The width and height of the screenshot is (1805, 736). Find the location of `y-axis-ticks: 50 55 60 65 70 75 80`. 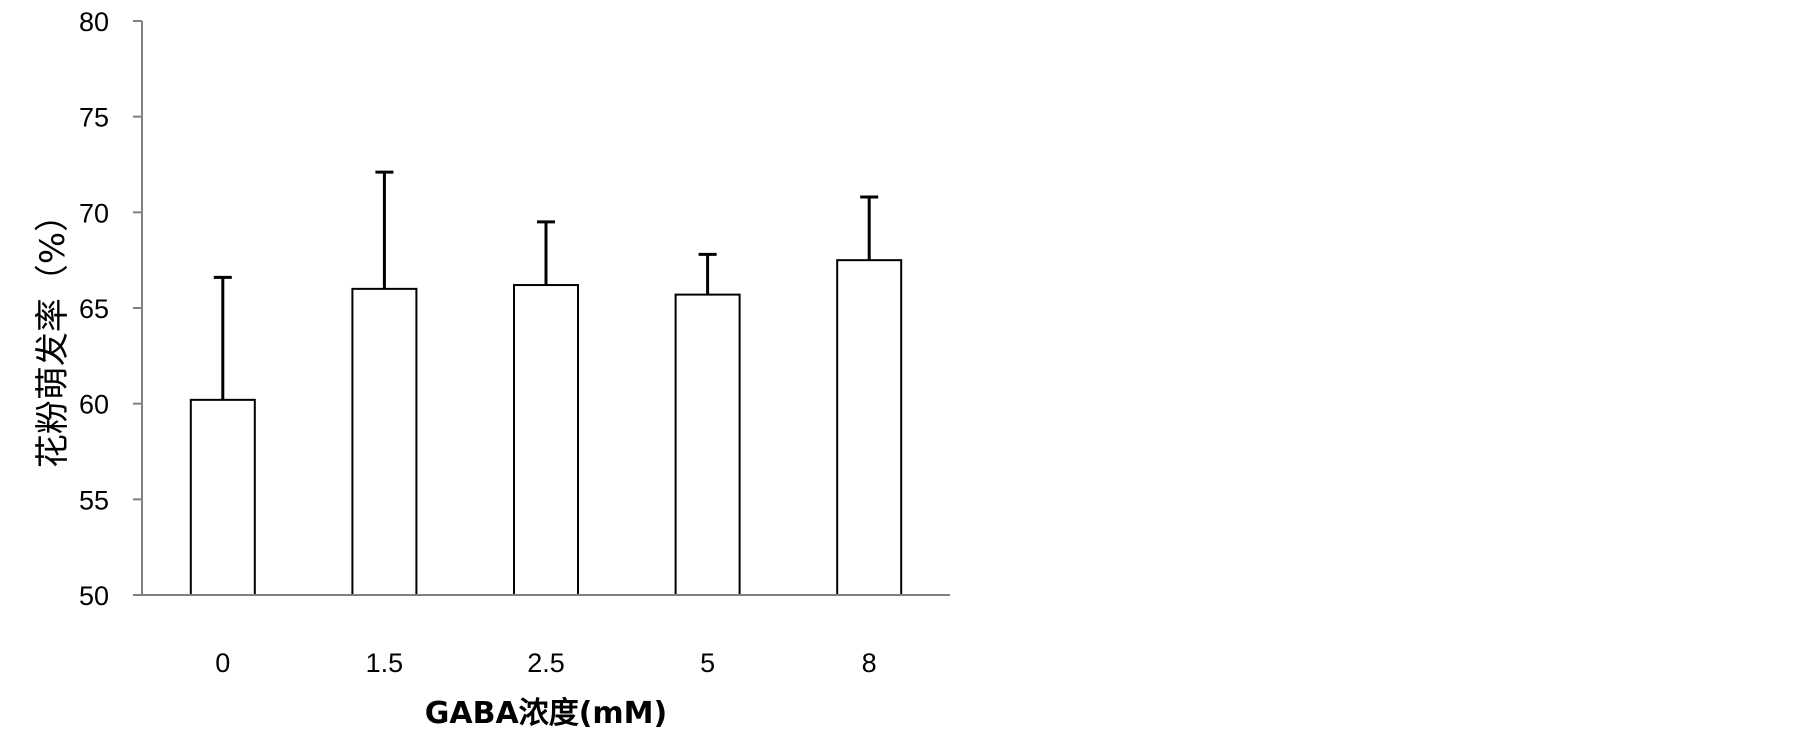

y-axis-ticks: 50 55 60 65 70 75 80 is located at coordinates (110, 309).